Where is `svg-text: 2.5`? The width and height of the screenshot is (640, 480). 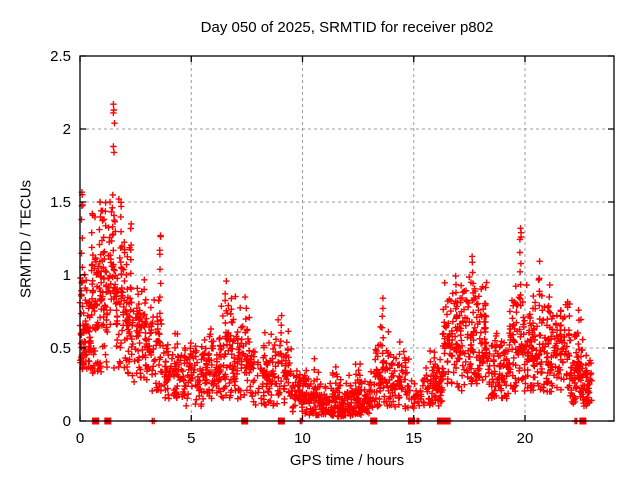
svg-text: 2.5 is located at coordinates (60, 56).